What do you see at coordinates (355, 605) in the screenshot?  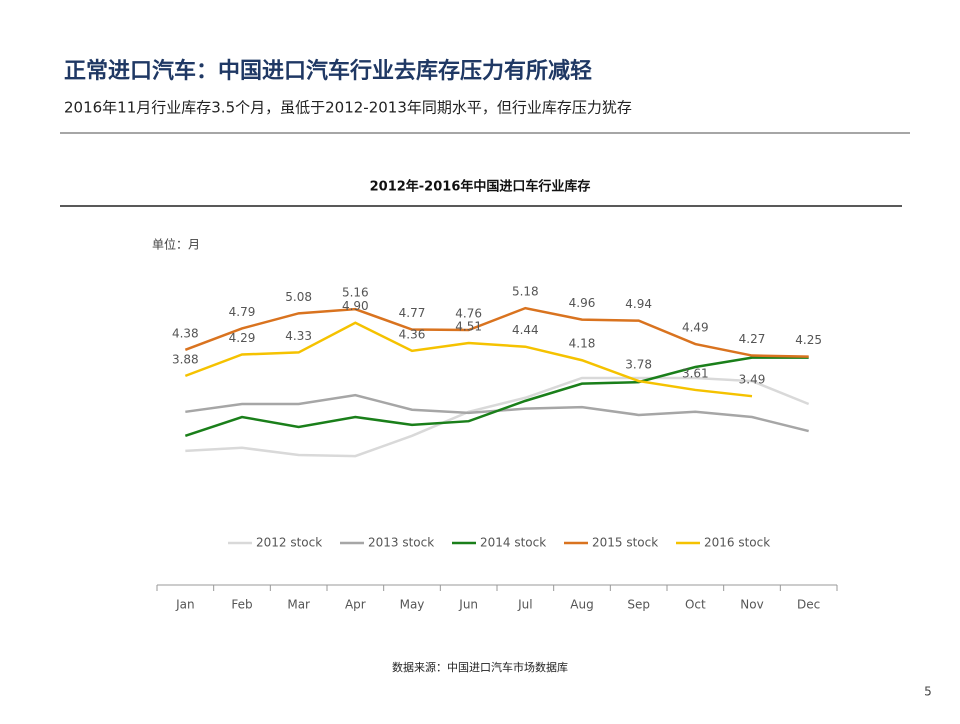 I see `x-tick-label: Apr` at bounding box center [355, 605].